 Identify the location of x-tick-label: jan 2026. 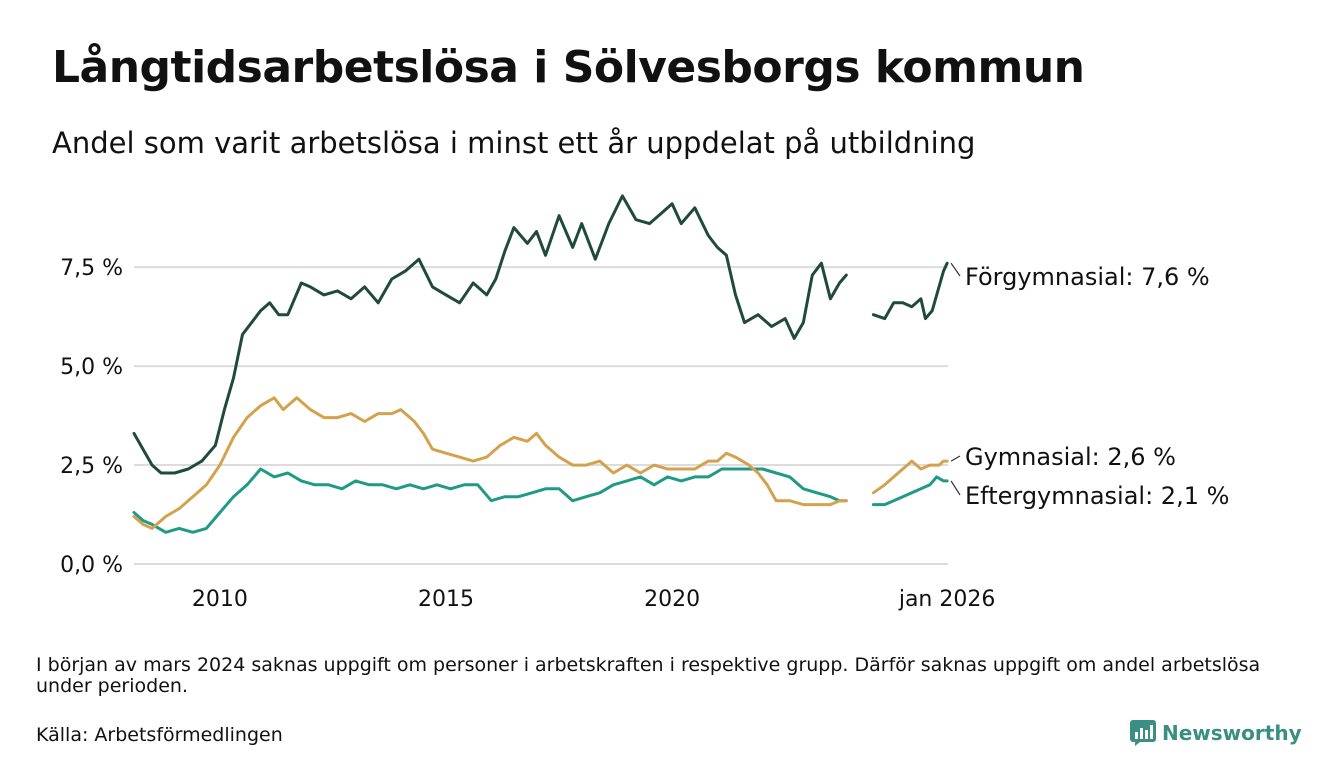
(947, 599).